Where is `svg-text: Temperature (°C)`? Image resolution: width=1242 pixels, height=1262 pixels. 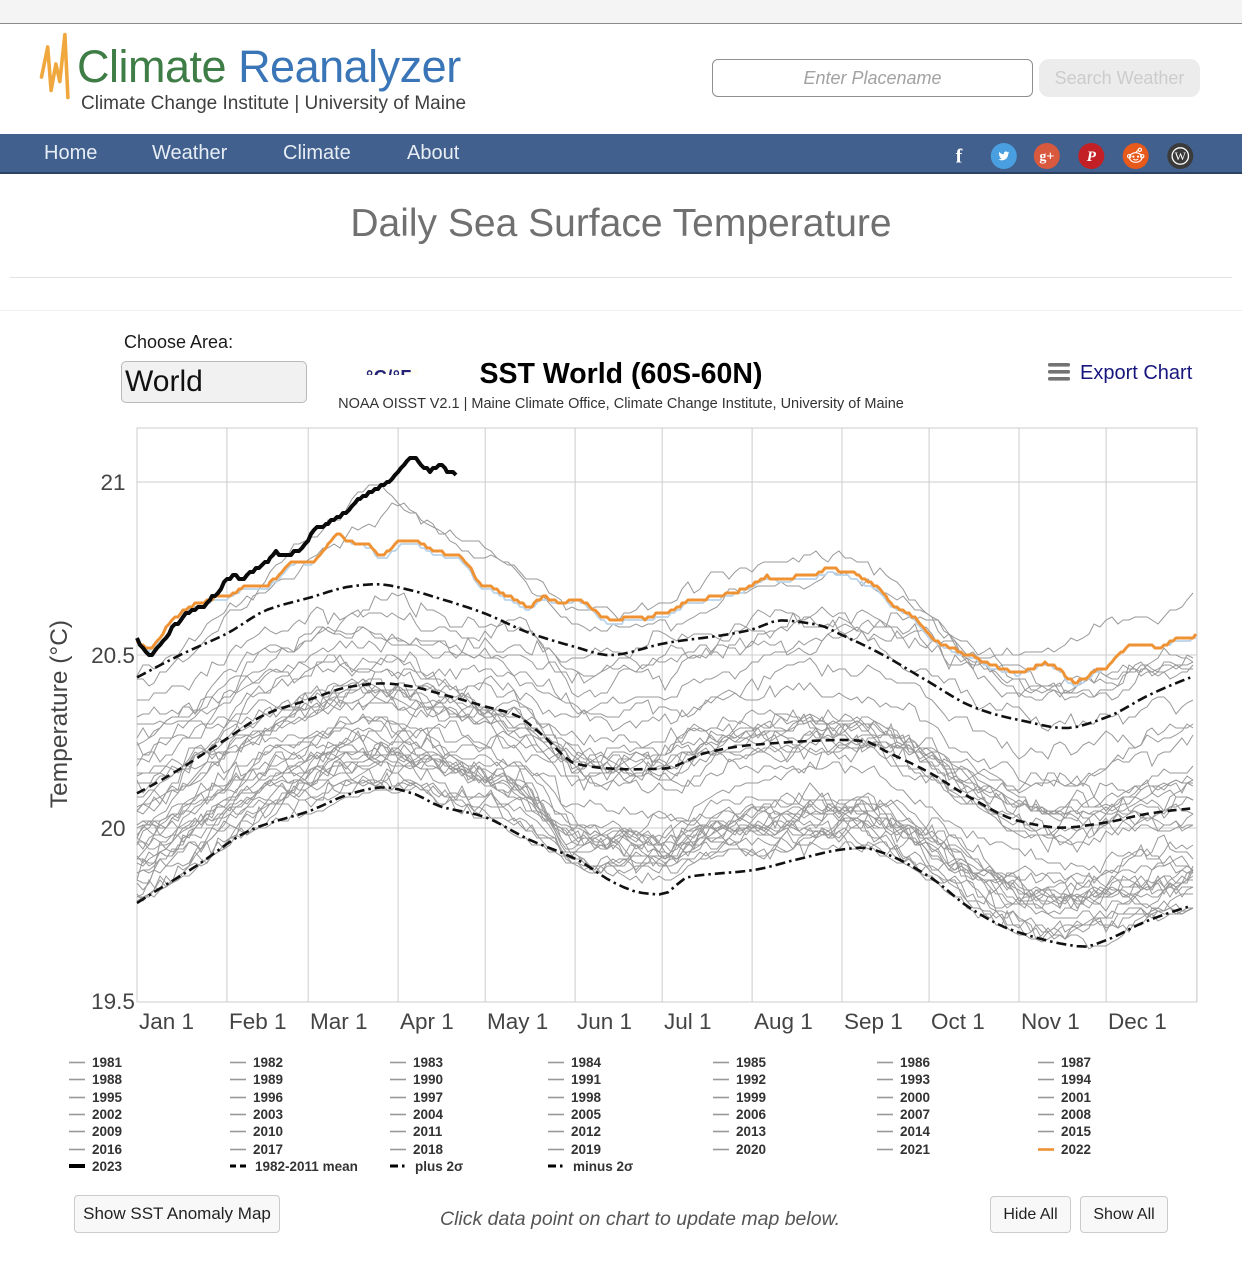 svg-text: Temperature (°C) is located at coordinates (59, 714).